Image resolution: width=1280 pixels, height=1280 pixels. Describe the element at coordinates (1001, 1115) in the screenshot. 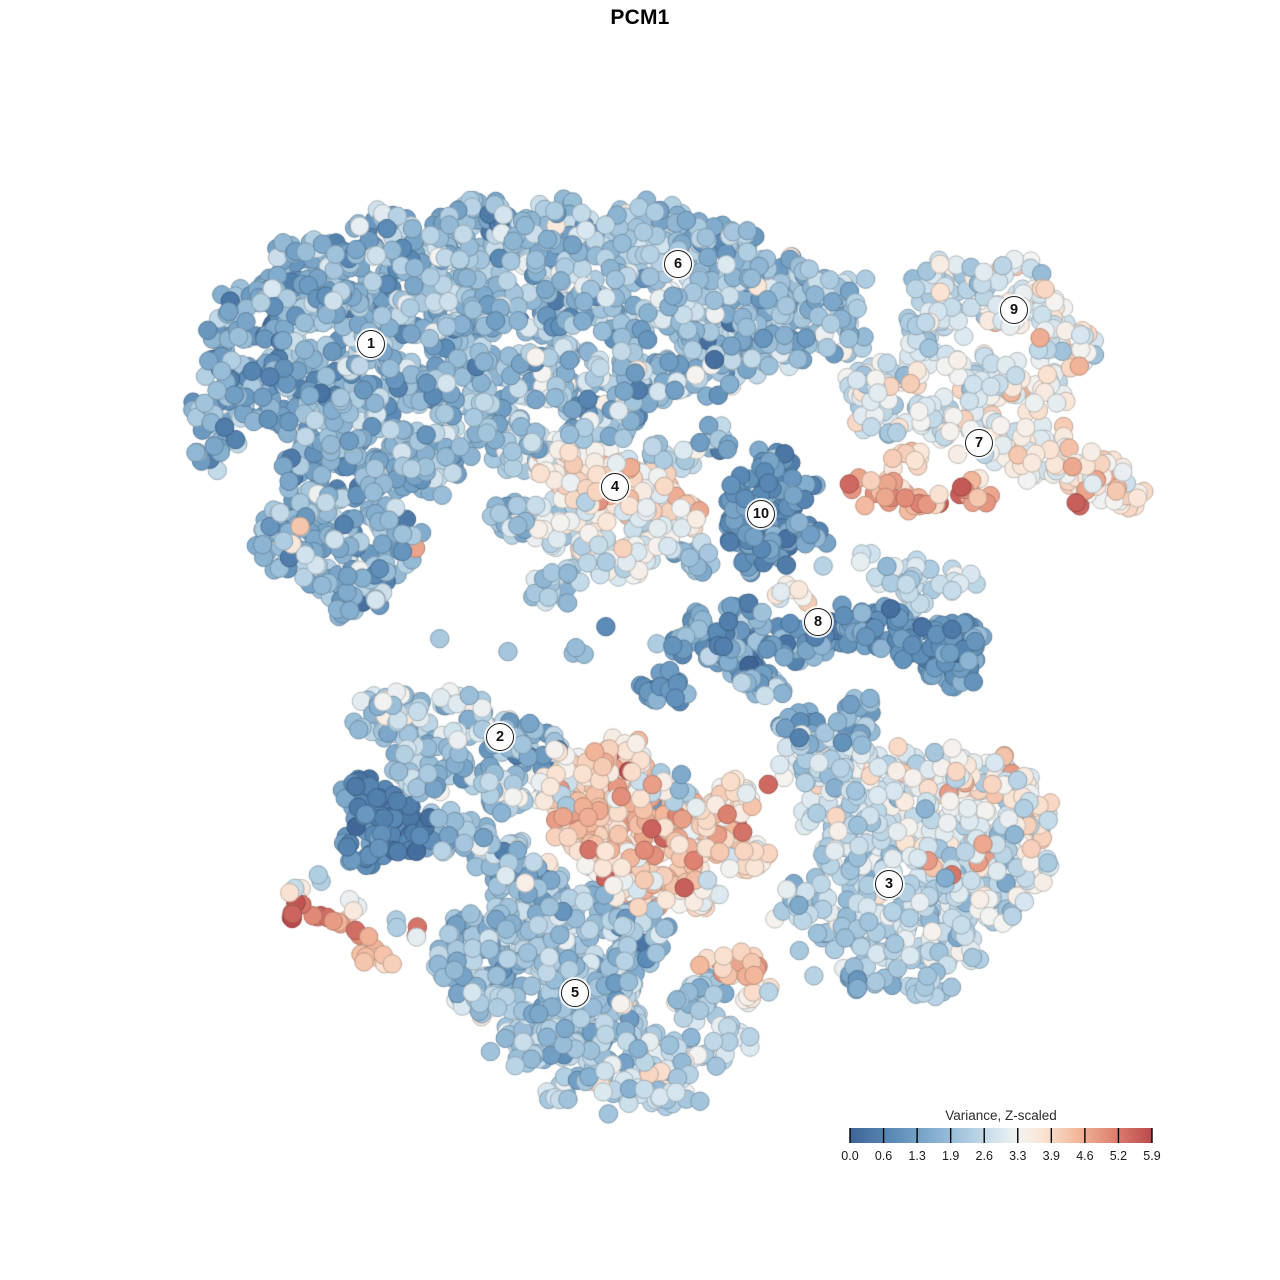

I see `legend-title: Variance, Z-scaled` at that location.